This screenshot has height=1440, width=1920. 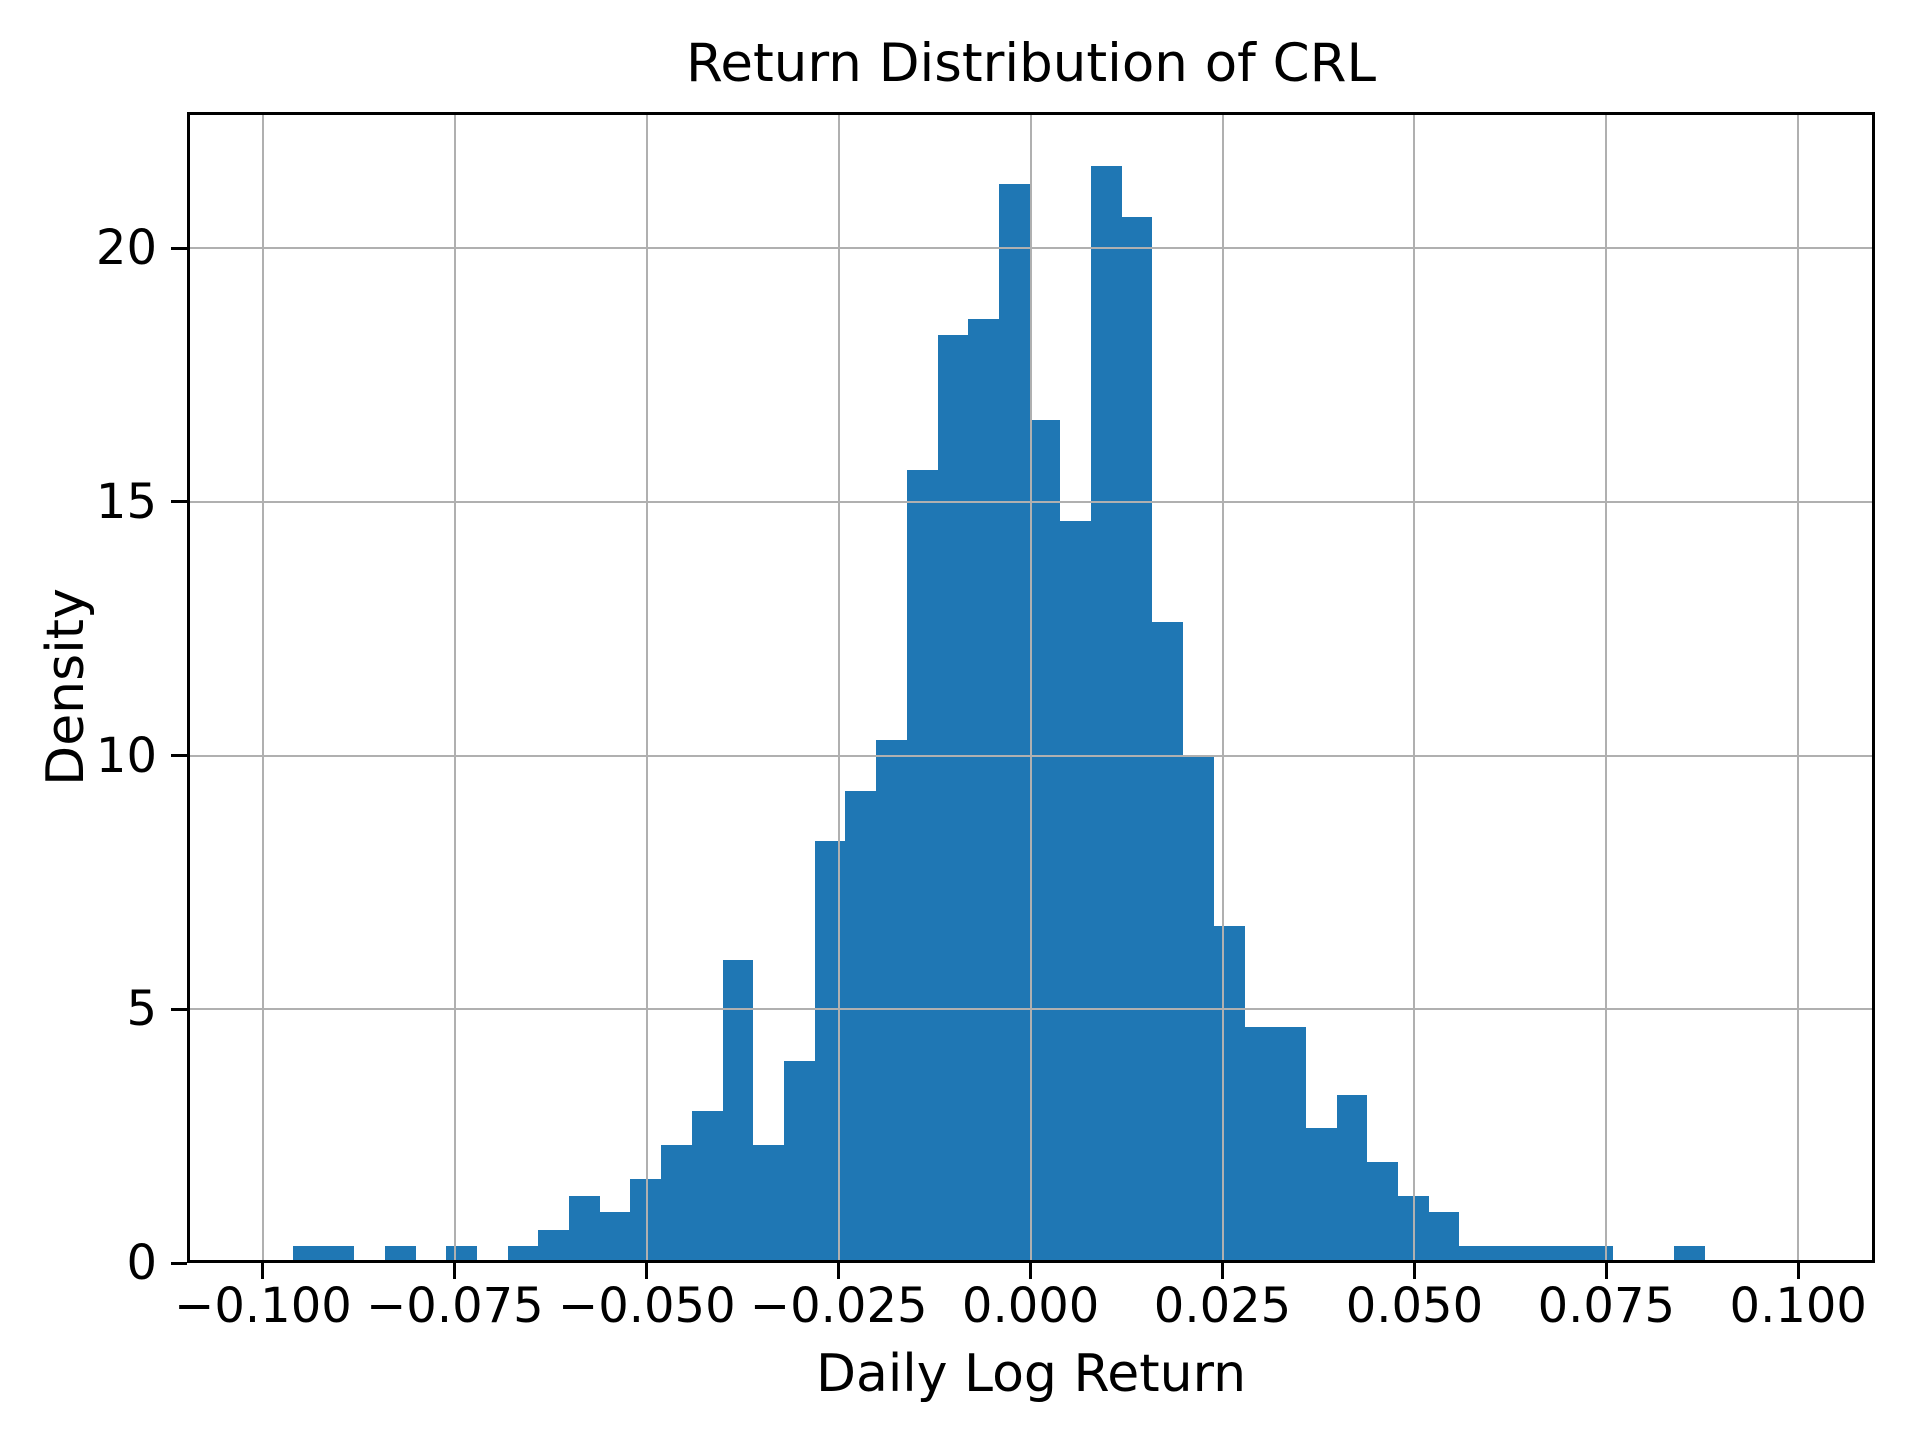 What do you see at coordinates (126, 755) in the screenshot?
I see `y-tick-label: 10` at bounding box center [126, 755].